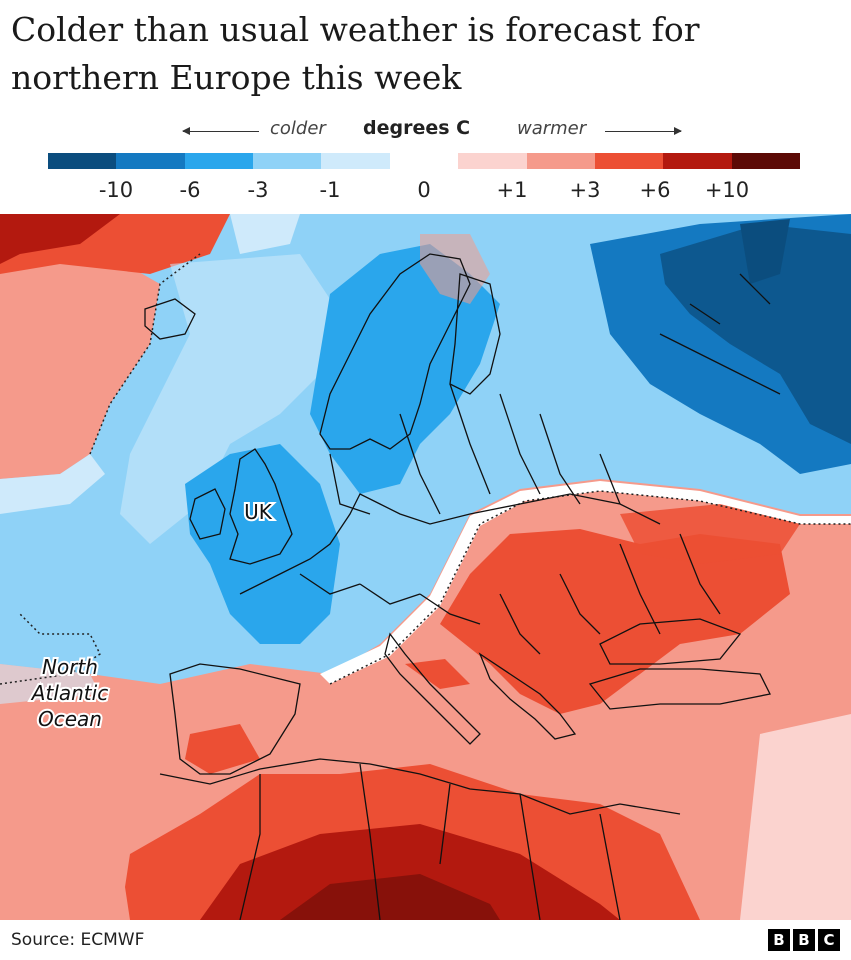  I want to click on ocean-pale-edge, so click(50, 684).